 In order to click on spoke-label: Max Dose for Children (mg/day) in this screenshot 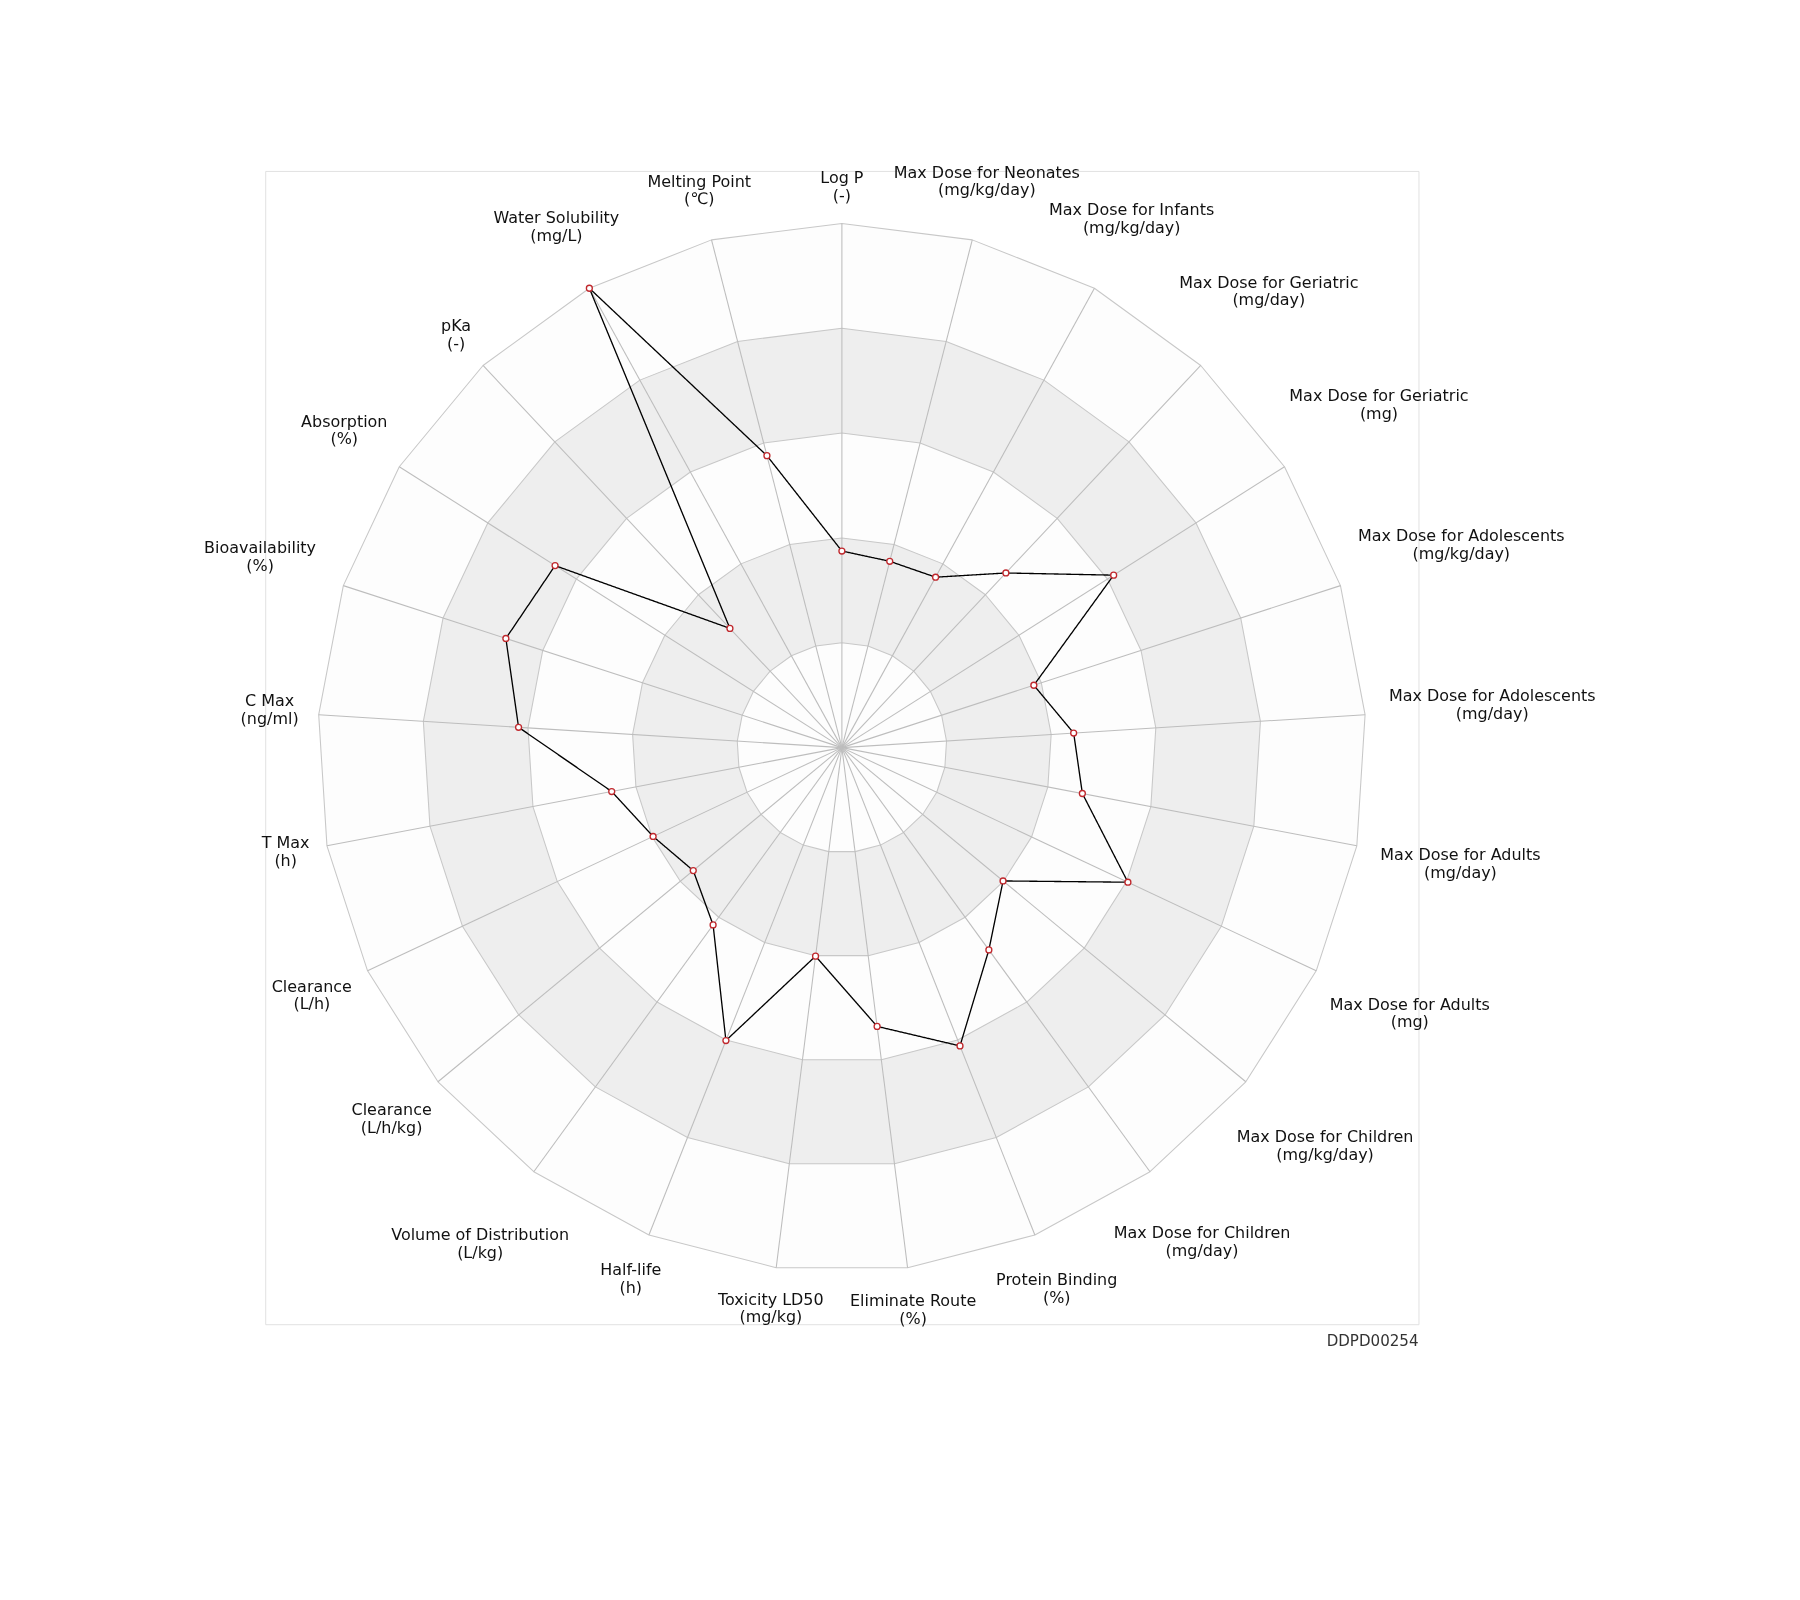, I will do `click(1202, 1241)`.